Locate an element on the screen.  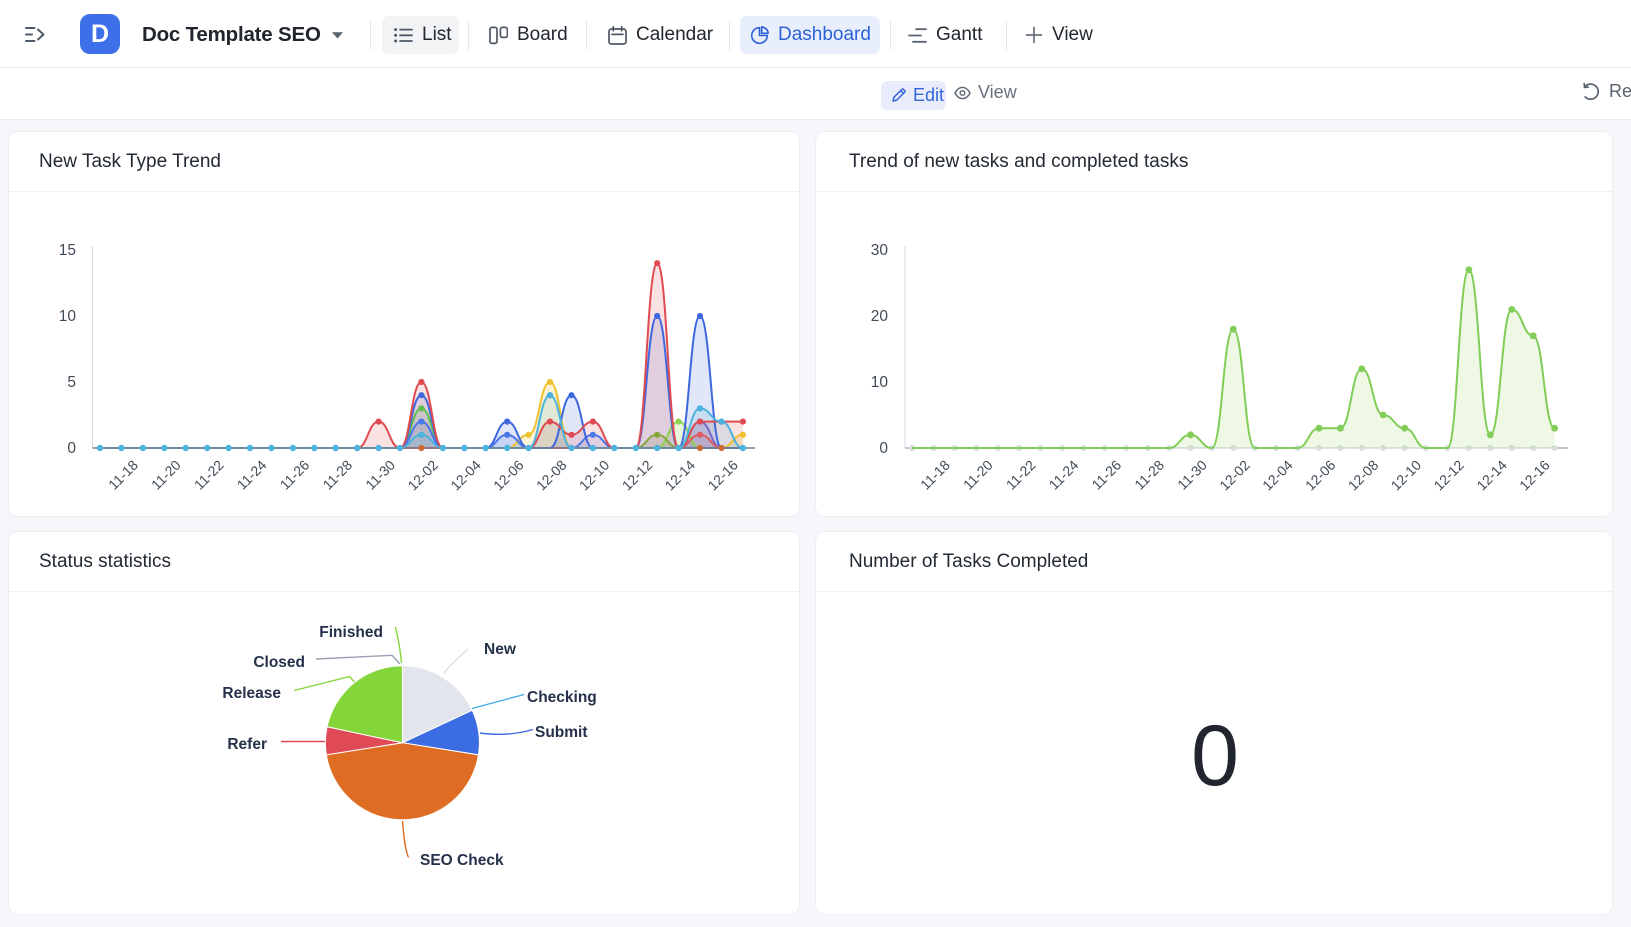
svg-text: 15 is located at coordinates (67, 250).